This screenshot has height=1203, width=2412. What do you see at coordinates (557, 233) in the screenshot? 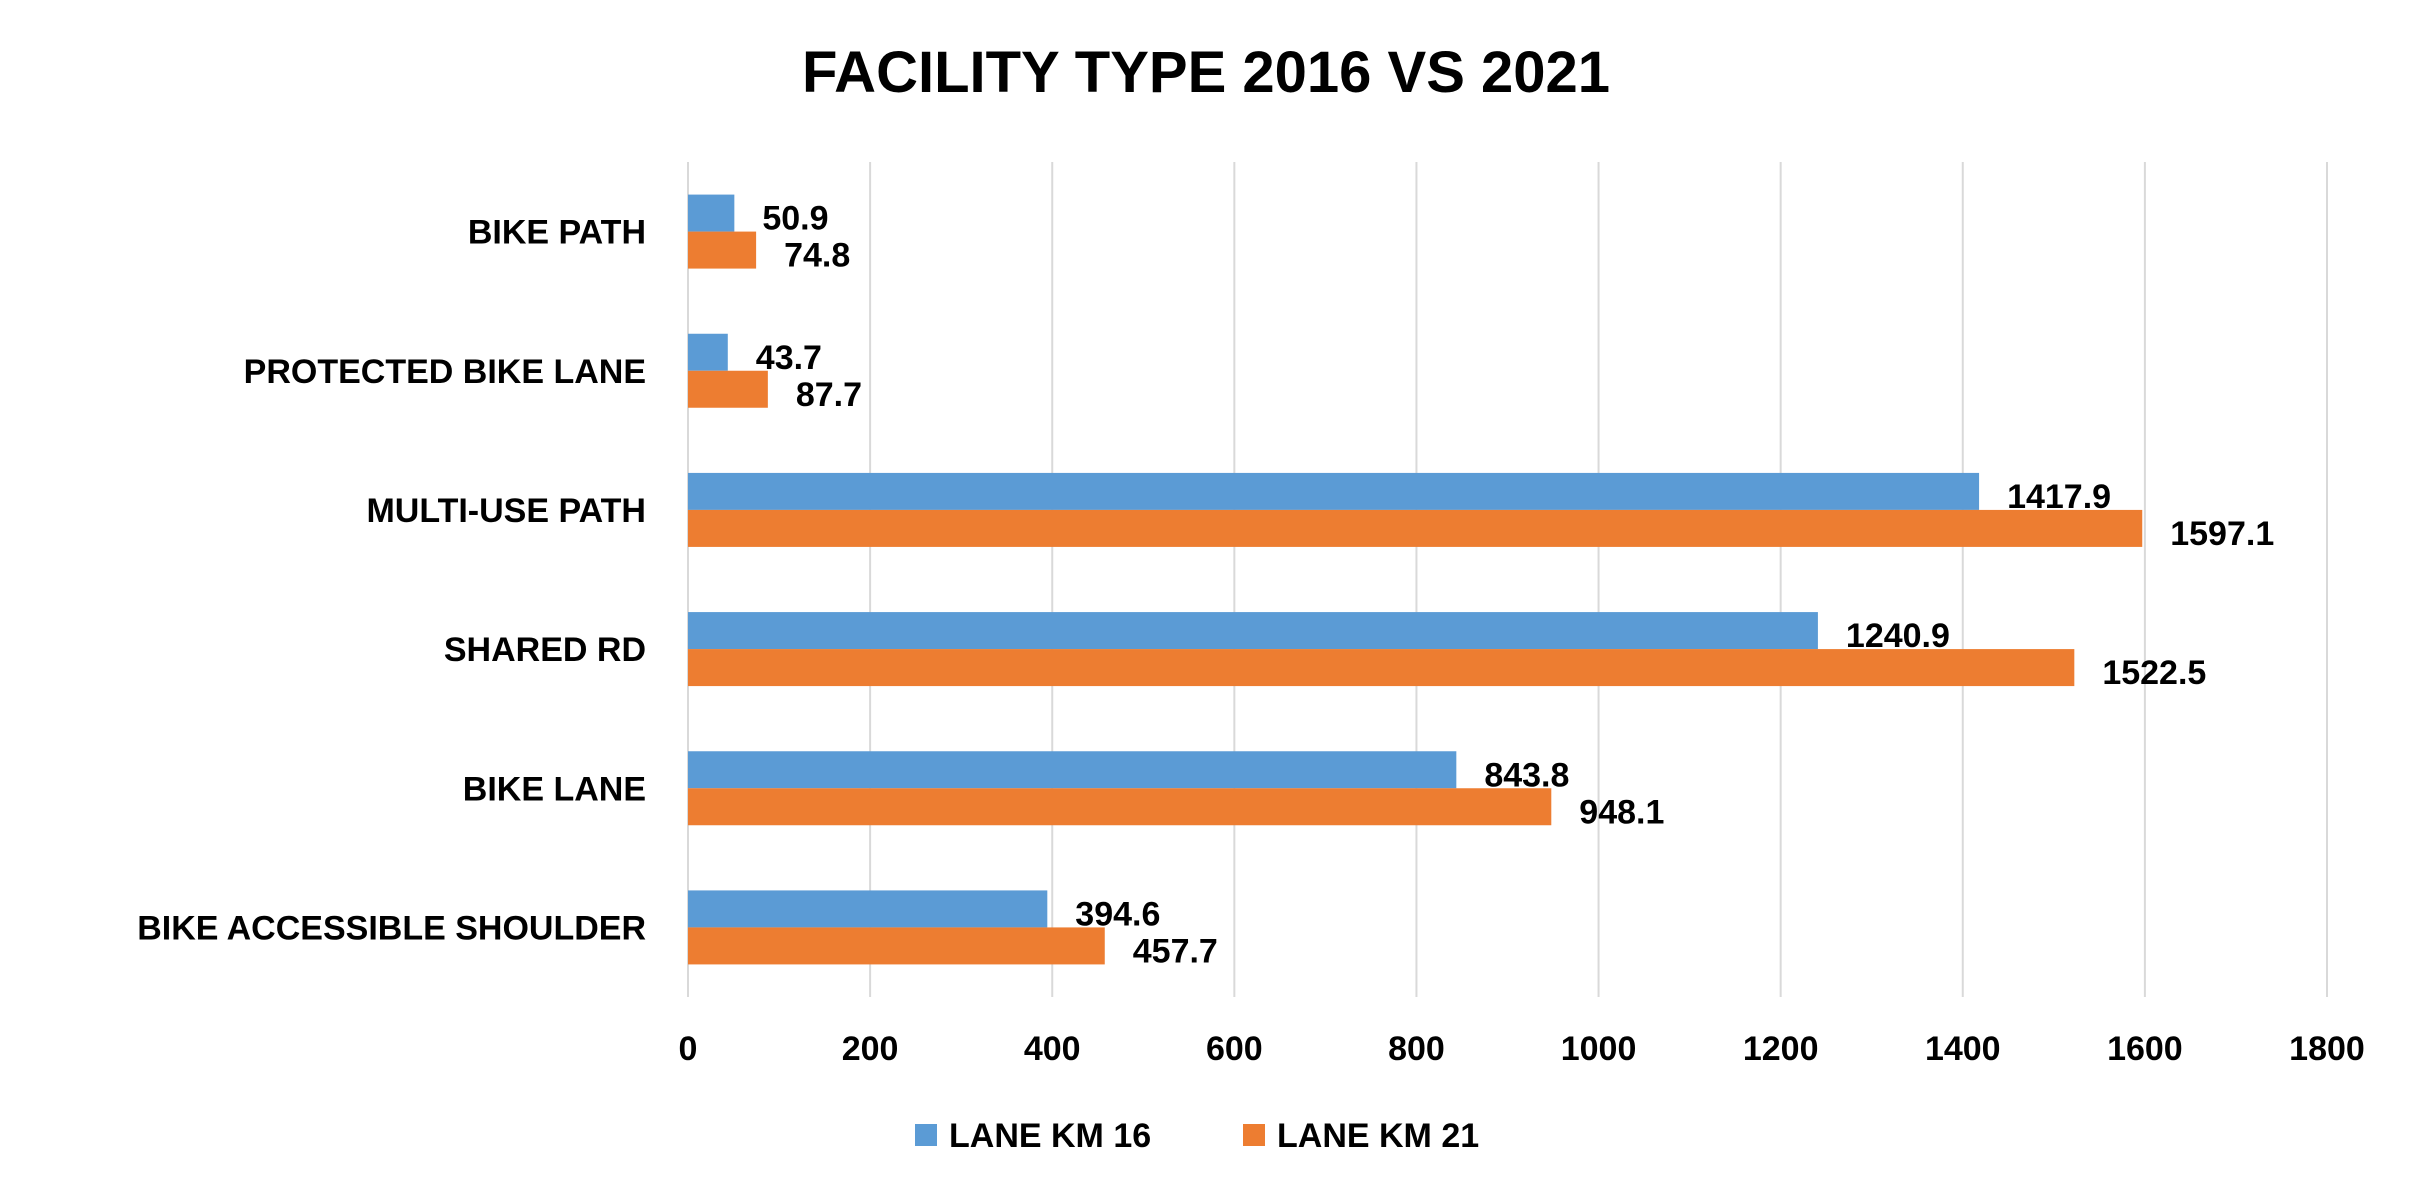
I see `category-label: BIKE PATH` at bounding box center [557, 233].